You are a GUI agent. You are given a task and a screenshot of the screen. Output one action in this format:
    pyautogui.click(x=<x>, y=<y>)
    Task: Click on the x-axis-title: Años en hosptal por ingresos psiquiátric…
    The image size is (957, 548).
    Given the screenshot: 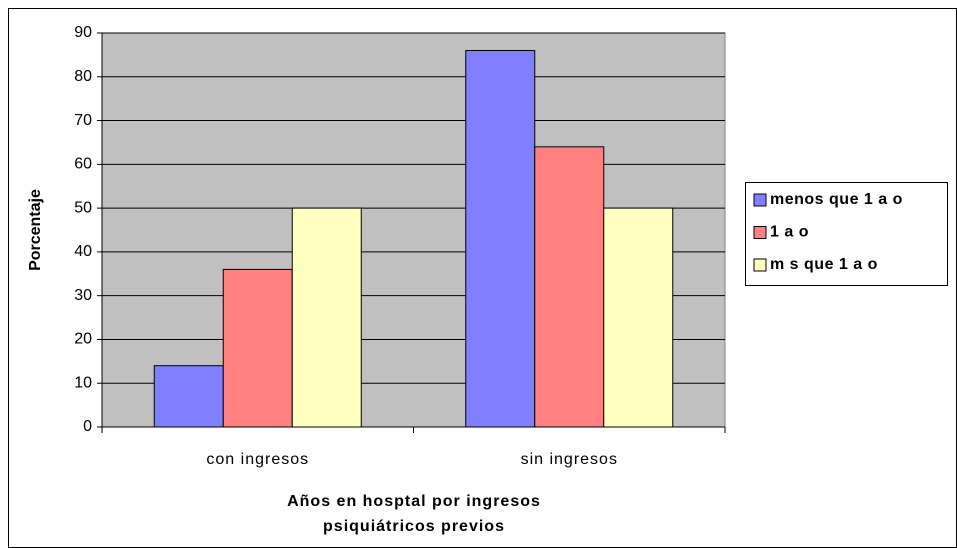 What is the action you would take?
    pyautogui.click(x=414, y=514)
    